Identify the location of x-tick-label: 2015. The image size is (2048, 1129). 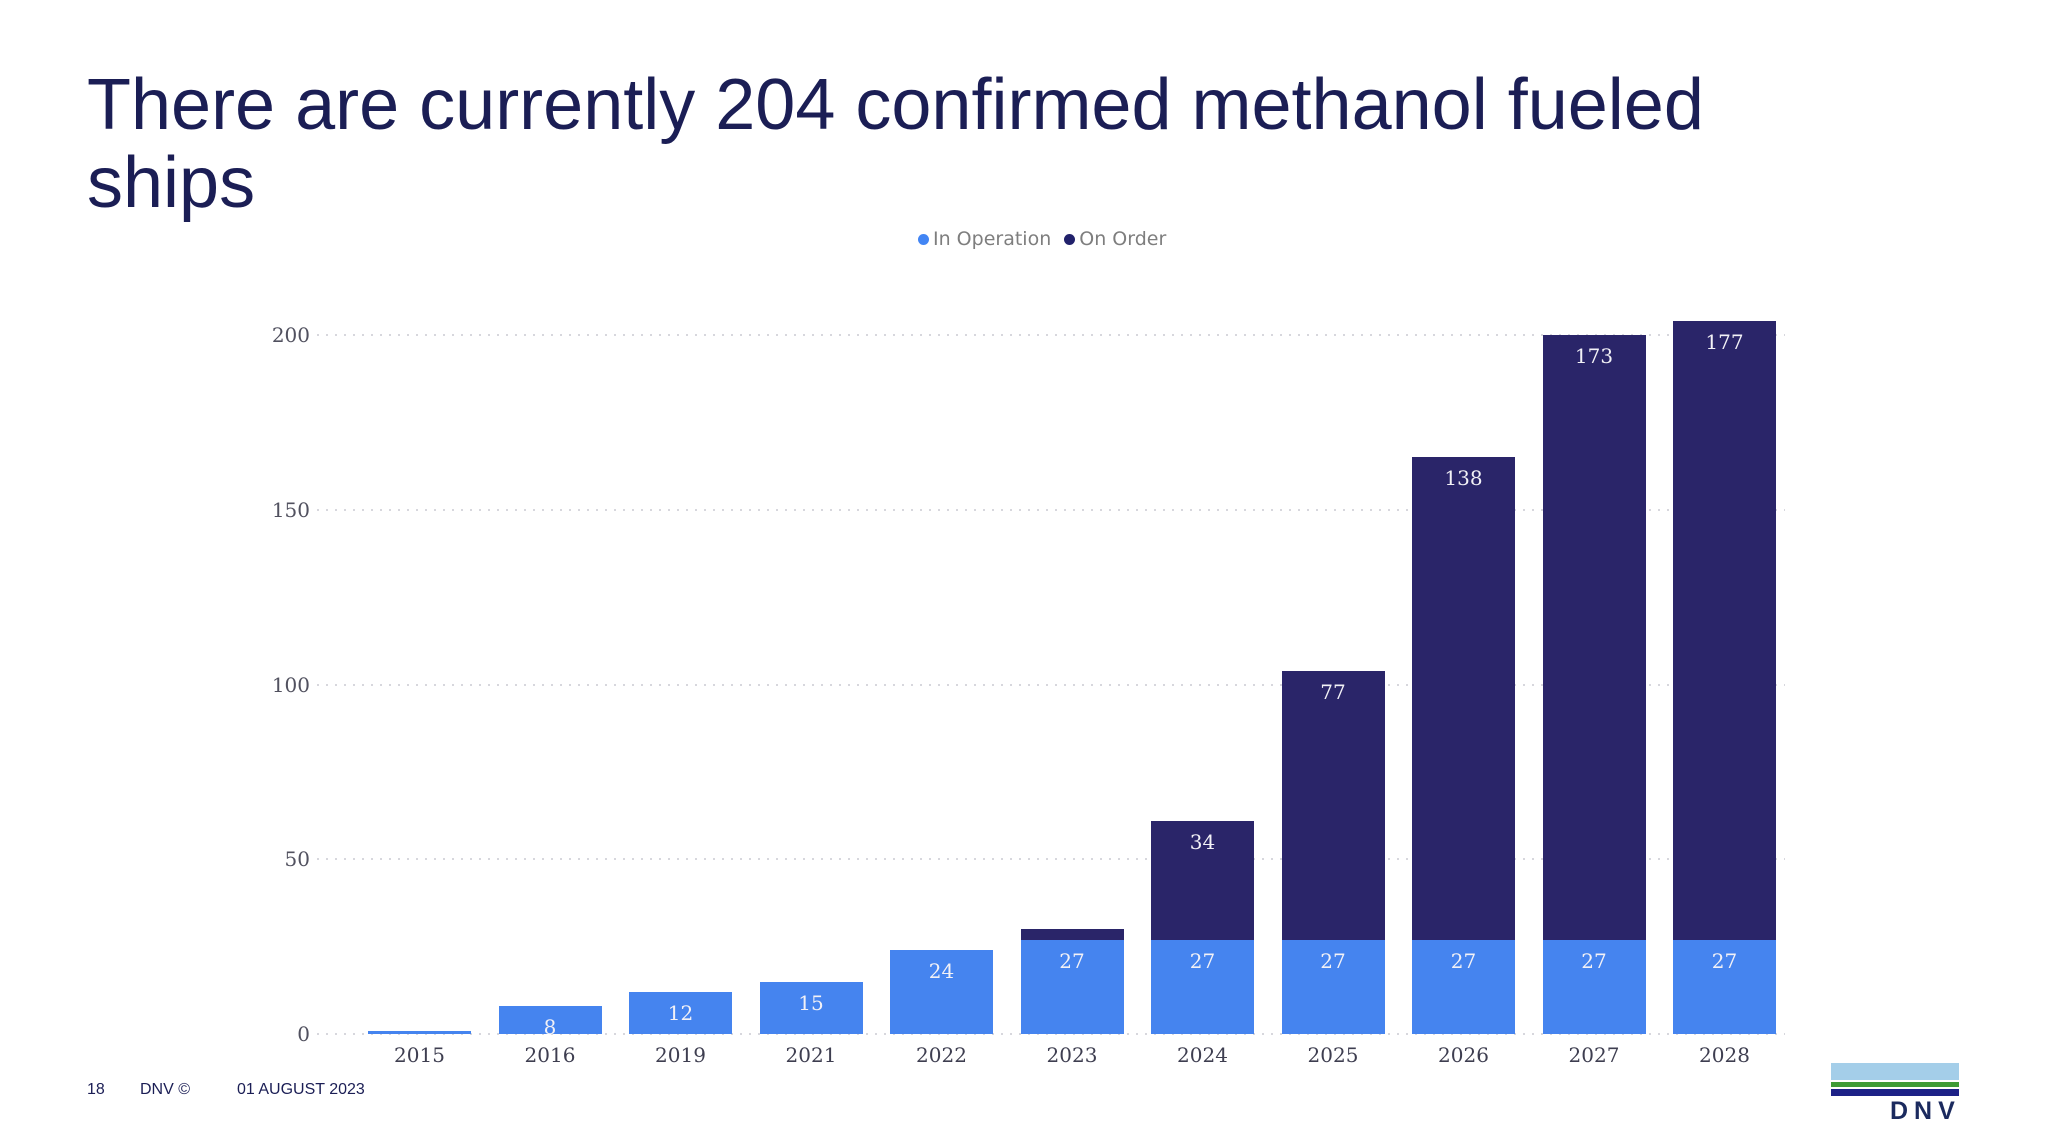
(419, 1055).